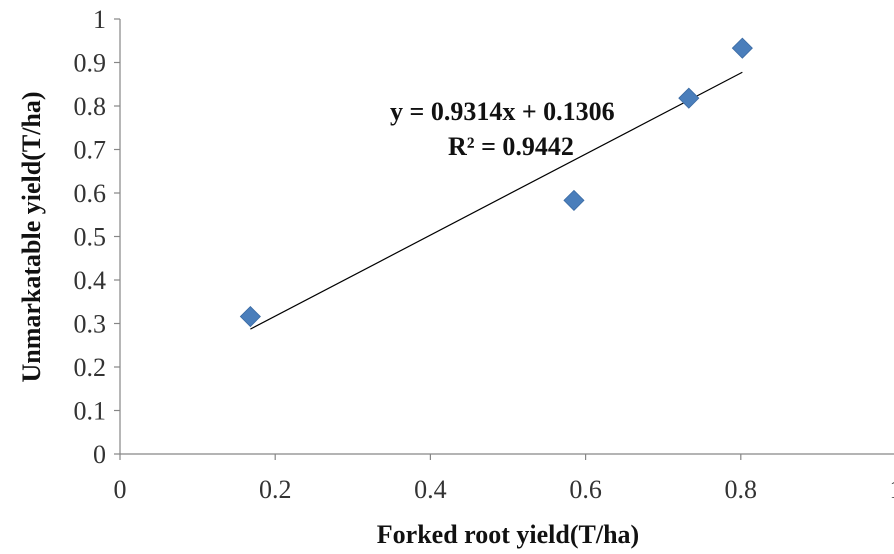 The width and height of the screenshot is (894, 554). What do you see at coordinates (90, 193) in the screenshot?
I see `y-tick-label: 0.6` at bounding box center [90, 193].